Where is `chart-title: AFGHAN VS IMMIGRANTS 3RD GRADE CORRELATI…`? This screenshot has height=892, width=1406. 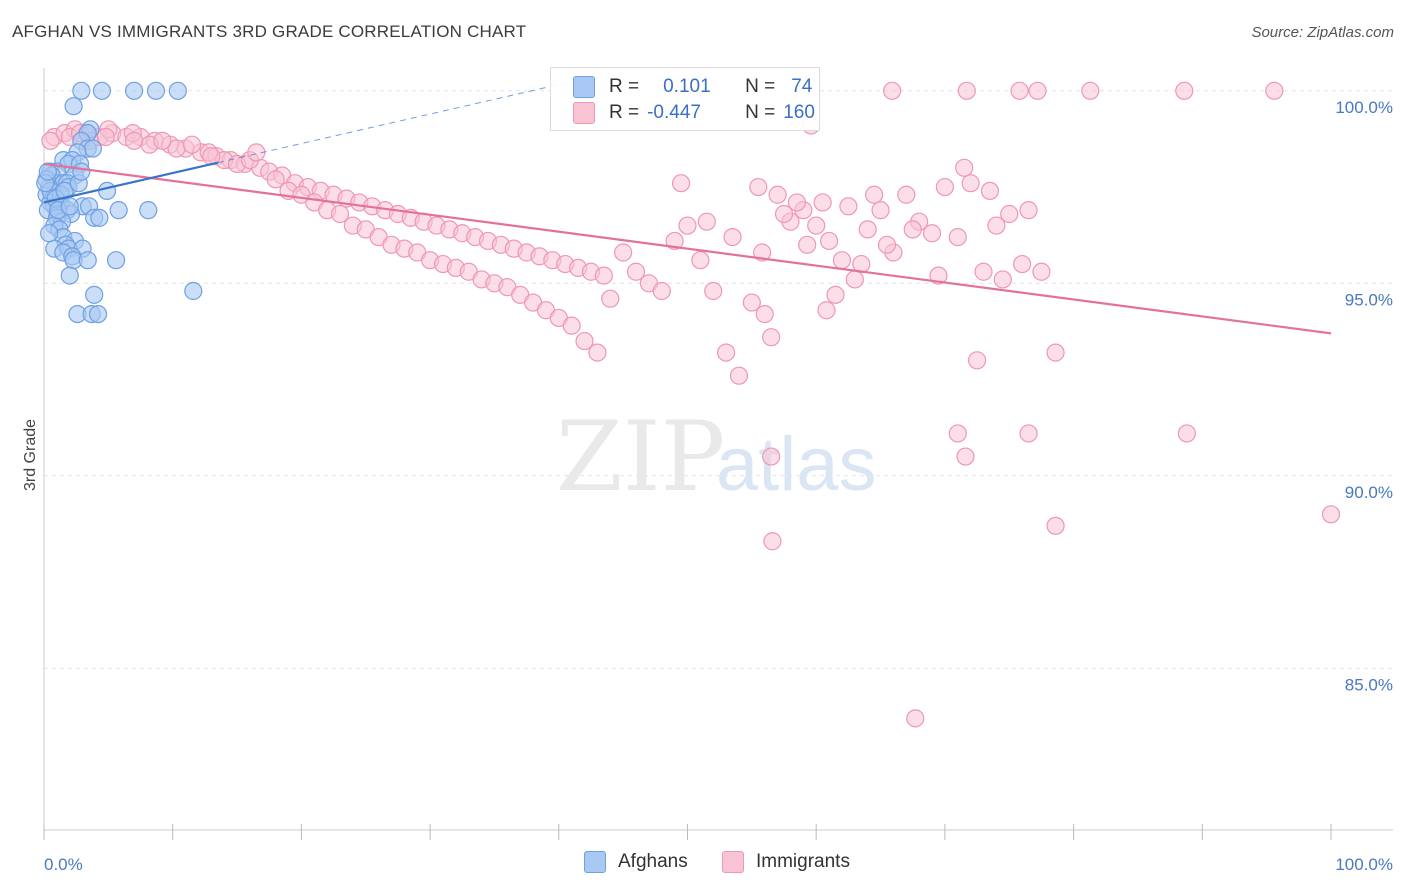
chart-title: AFGHAN VS IMMIGRANTS 3RD GRADE CORRELATI… is located at coordinates (269, 31).